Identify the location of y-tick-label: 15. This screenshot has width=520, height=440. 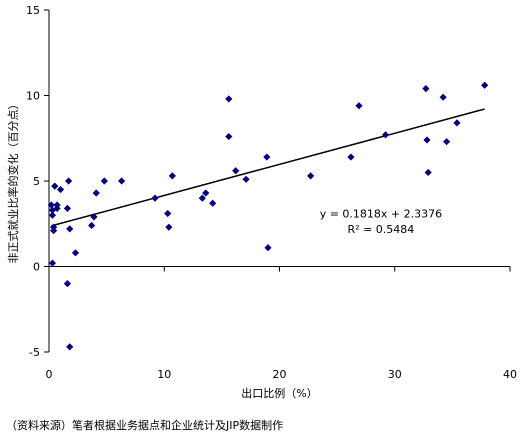
(33, 10).